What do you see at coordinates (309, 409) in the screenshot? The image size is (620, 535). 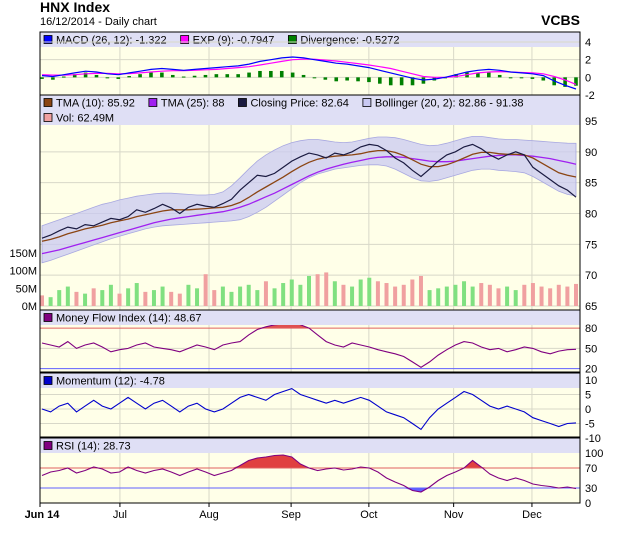 I see `momentum-line` at bounding box center [309, 409].